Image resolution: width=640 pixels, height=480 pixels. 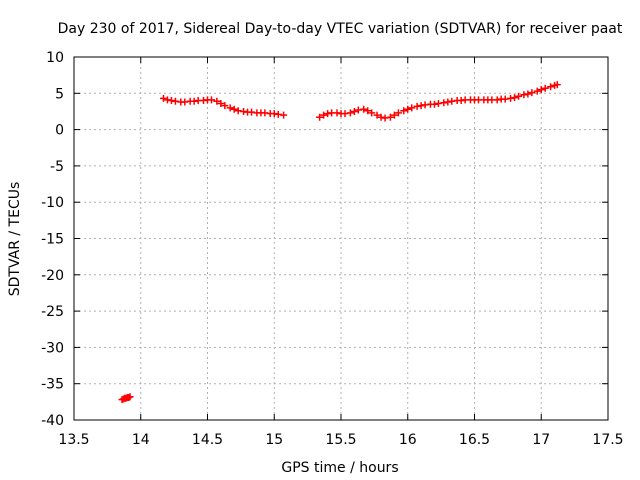 I want to click on x-tick-label: 17, so click(x=541, y=440).